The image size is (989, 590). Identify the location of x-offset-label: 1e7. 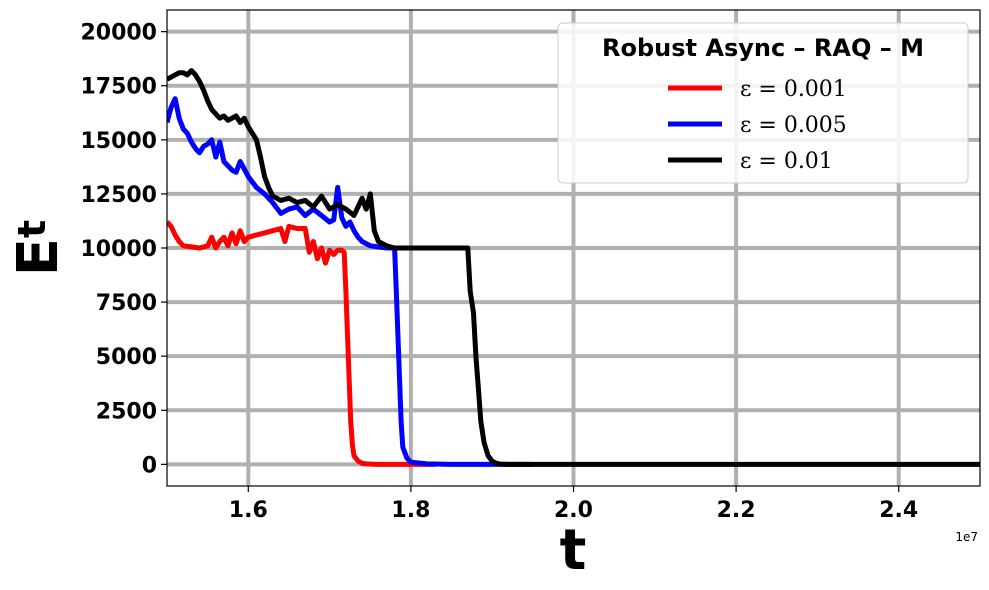
(966, 537).